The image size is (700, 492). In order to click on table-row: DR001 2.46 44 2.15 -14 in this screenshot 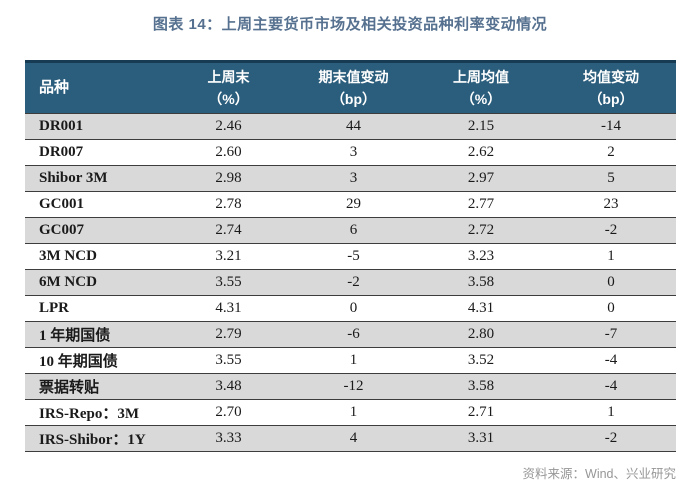, I will do `click(350, 126)`.